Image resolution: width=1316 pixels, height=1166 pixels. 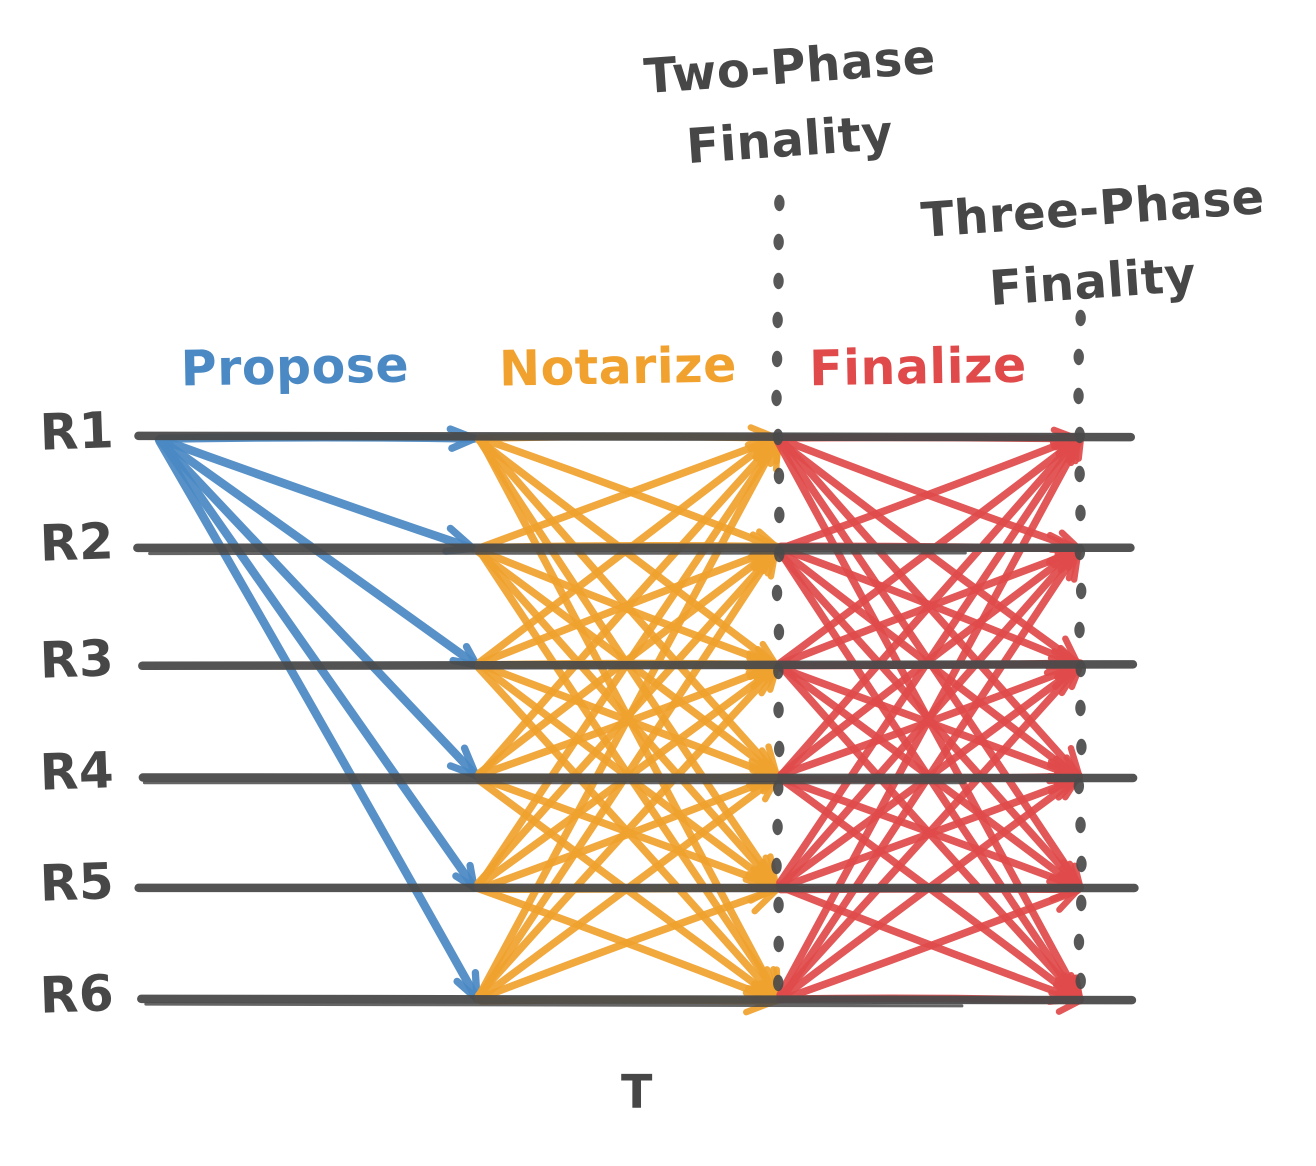 What do you see at coordinates (618, 366) in the screenshot?
I see `phase-label-notarize: Notarize` at bounding box center [618, 366].